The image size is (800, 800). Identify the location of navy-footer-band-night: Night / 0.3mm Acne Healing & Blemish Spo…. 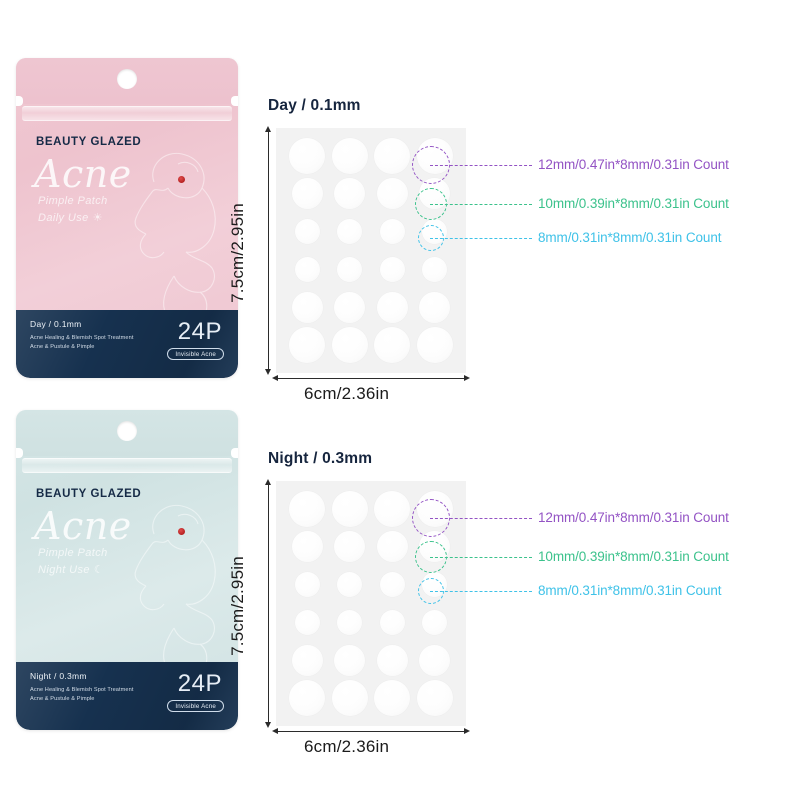
(127, 696).